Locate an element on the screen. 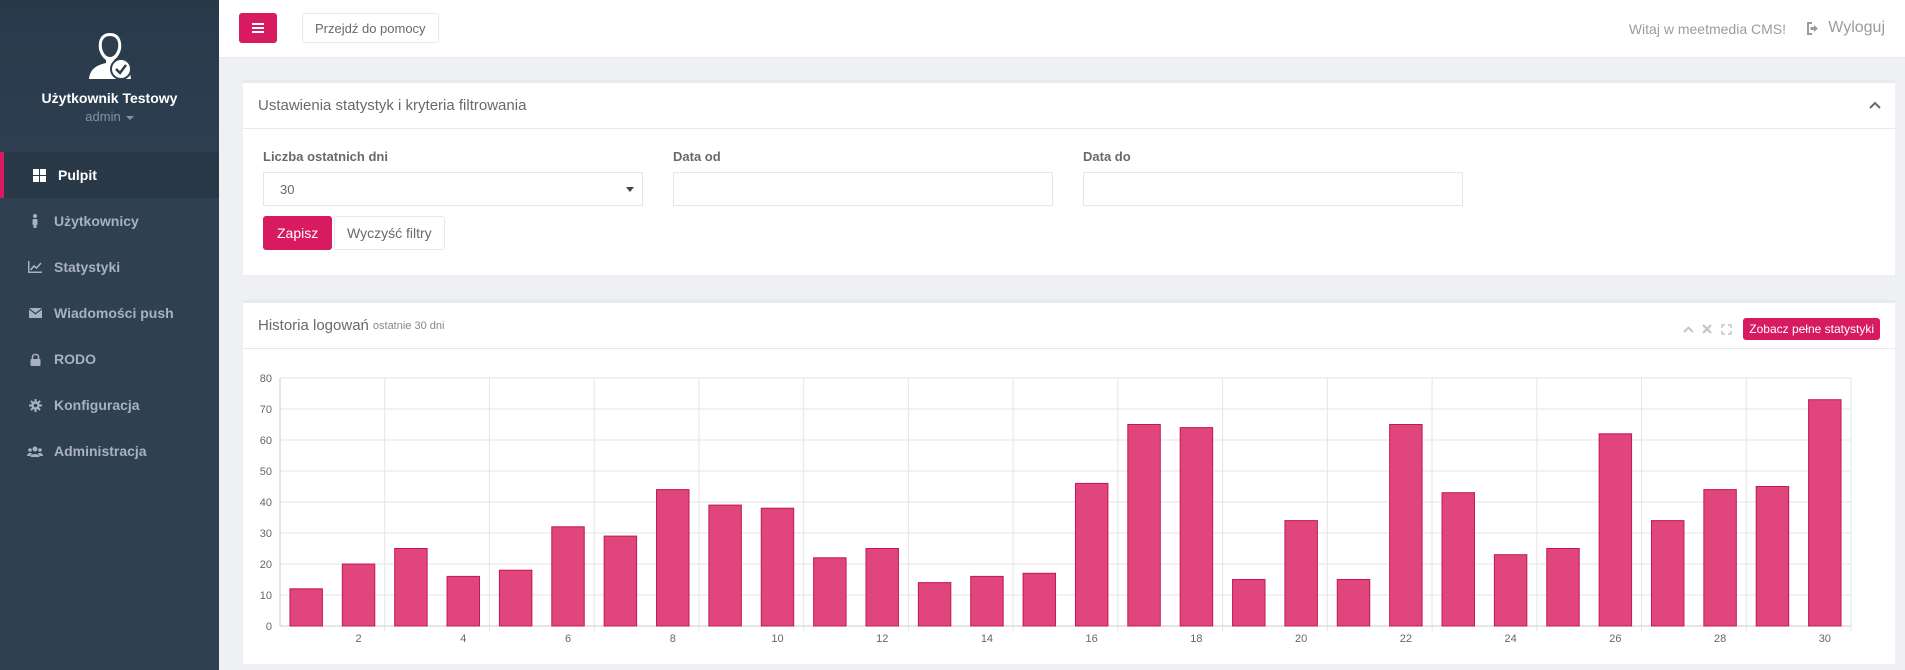 The image size is (1905, 670). close-icon is located at coordinates (1707, 329).